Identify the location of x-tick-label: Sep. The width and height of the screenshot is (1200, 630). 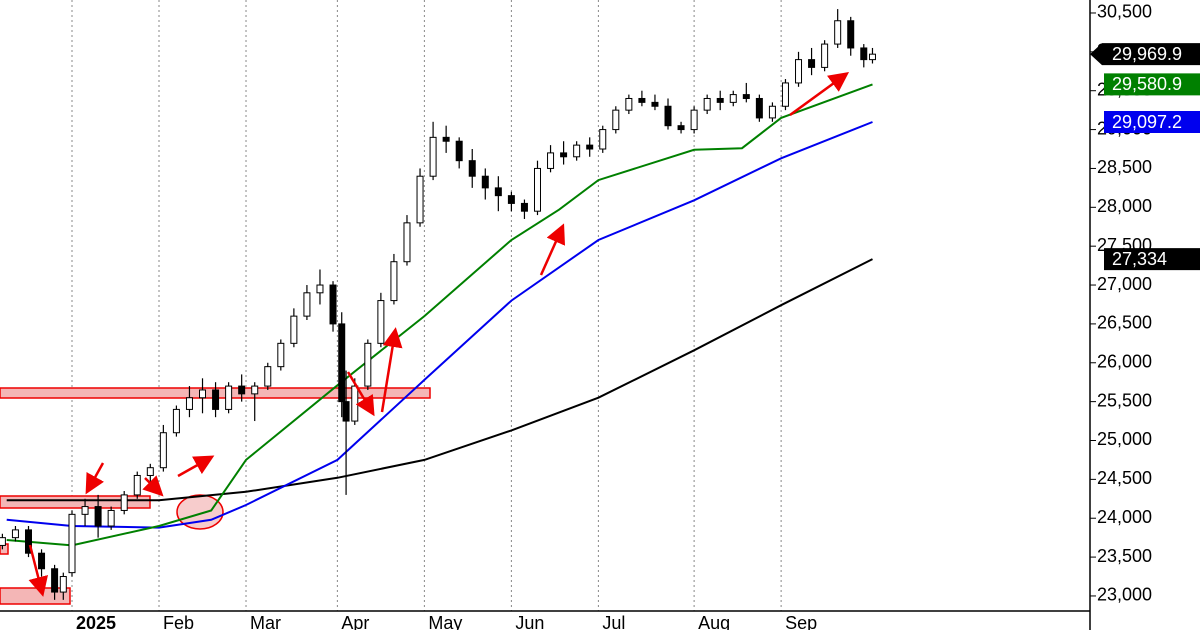
(801, 621).